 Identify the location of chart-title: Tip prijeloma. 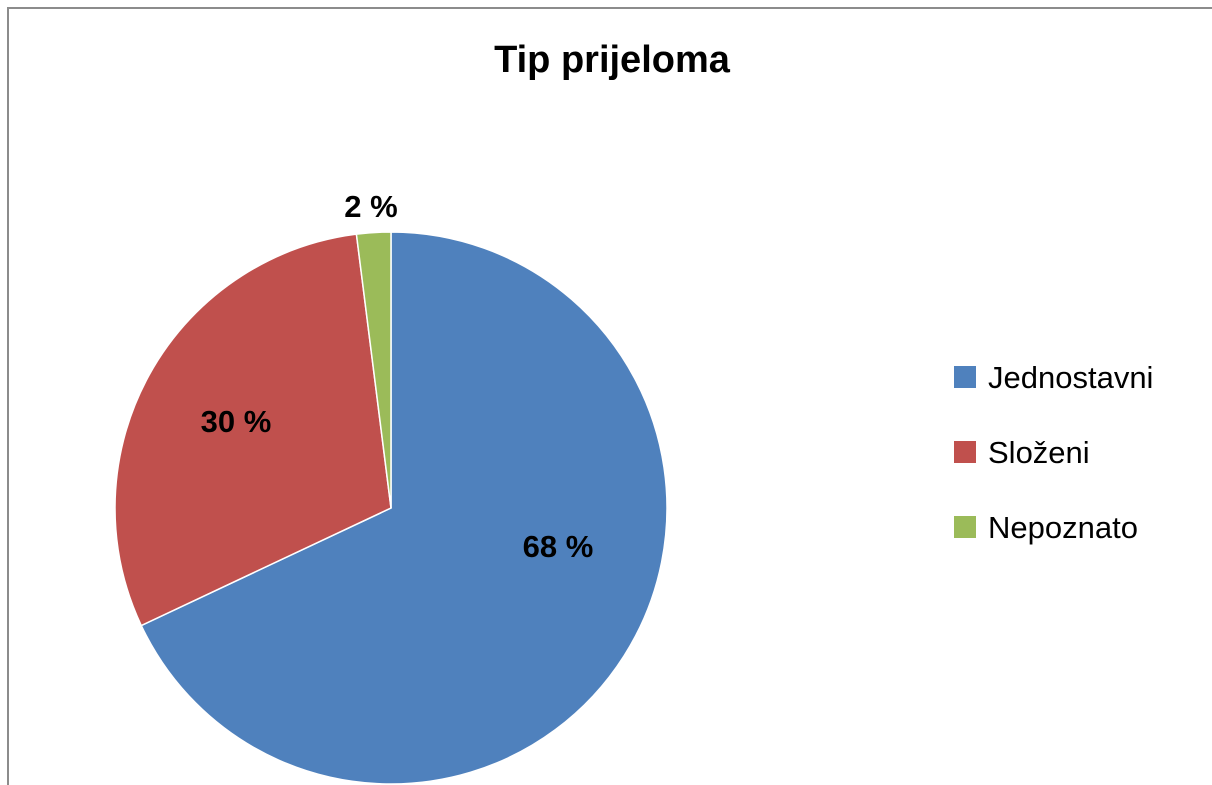
(612, 60).